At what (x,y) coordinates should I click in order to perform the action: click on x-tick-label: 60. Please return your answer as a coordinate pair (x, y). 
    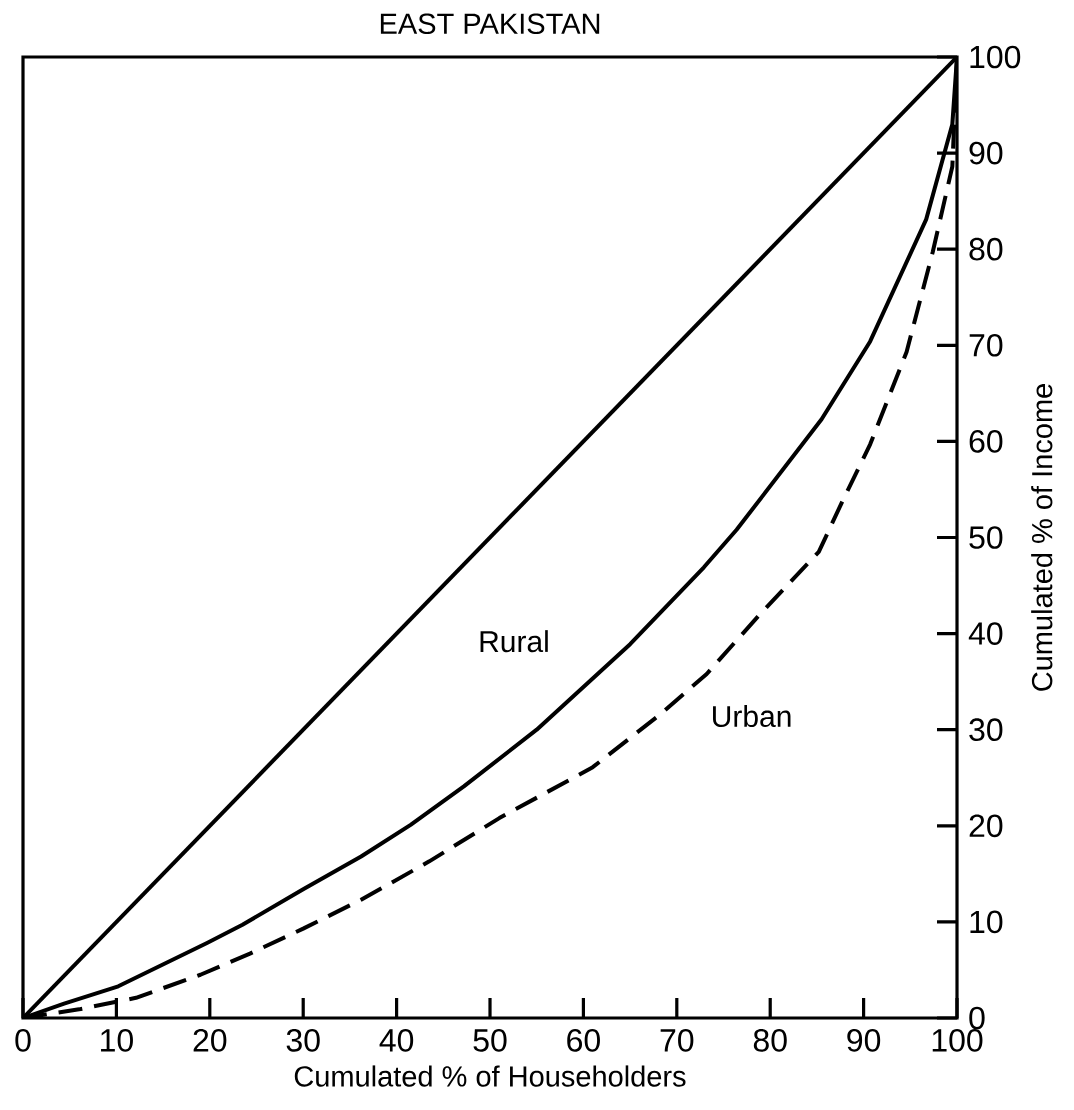
    Looking at the image, I should click on (583, 1040).